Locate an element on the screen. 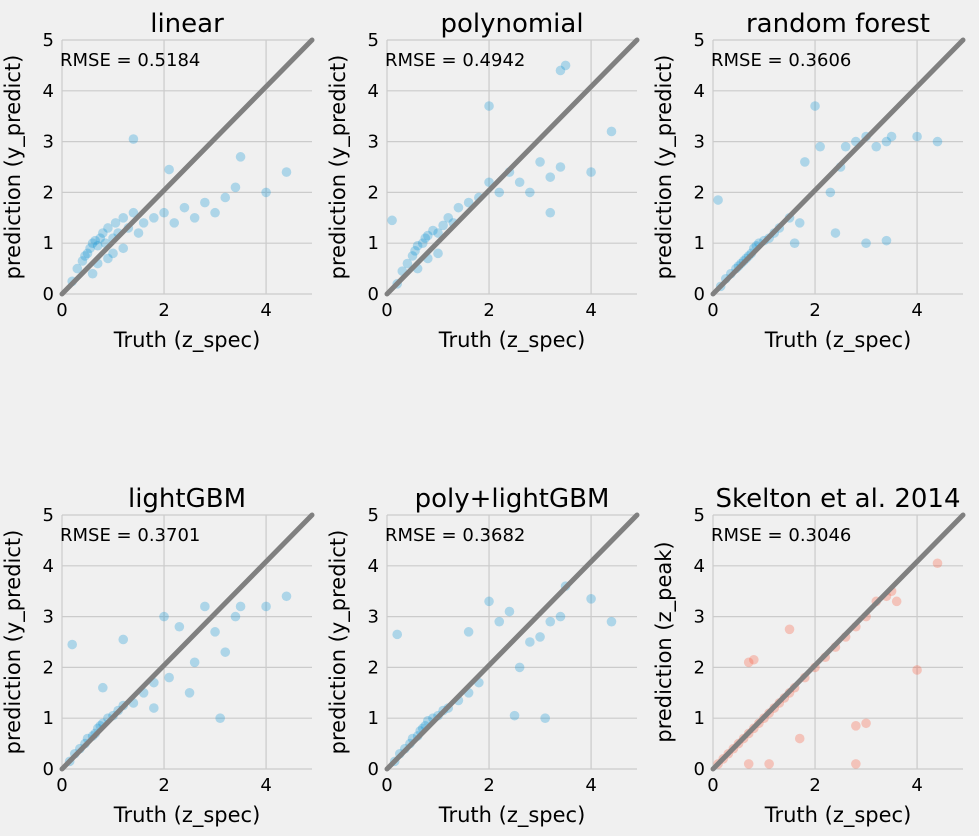 Image resolution: width=979 pixels, height=836 pixels. rmse-annotation: RMSE = 0.3682 is located at coordinates (455, 535).